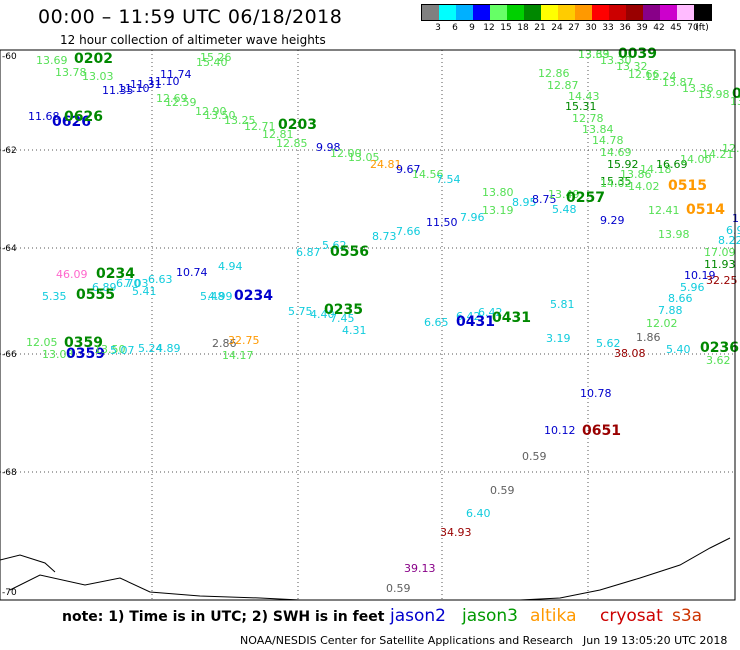  What do you see at coordinates (212, 62) in the screenshot?
I see `wave-height-label: 15.40` at bounding box center [212, 62].